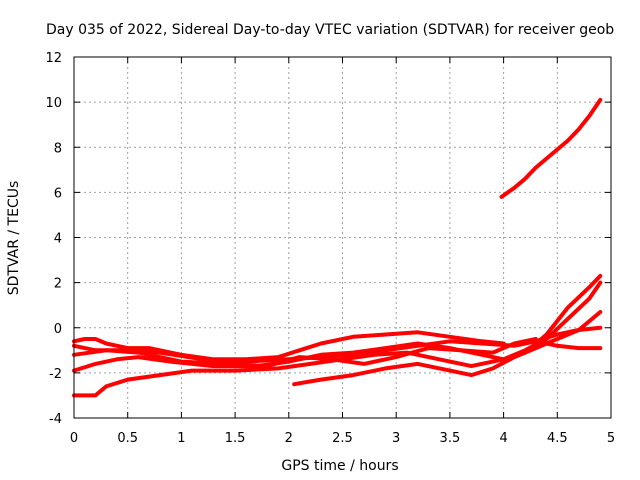 This screenshot has width=640, height=480. What do you see at coordinates (58, 284) in the screenshot?
I see `y-tick-label: 2` at bounding box center [58, 284].